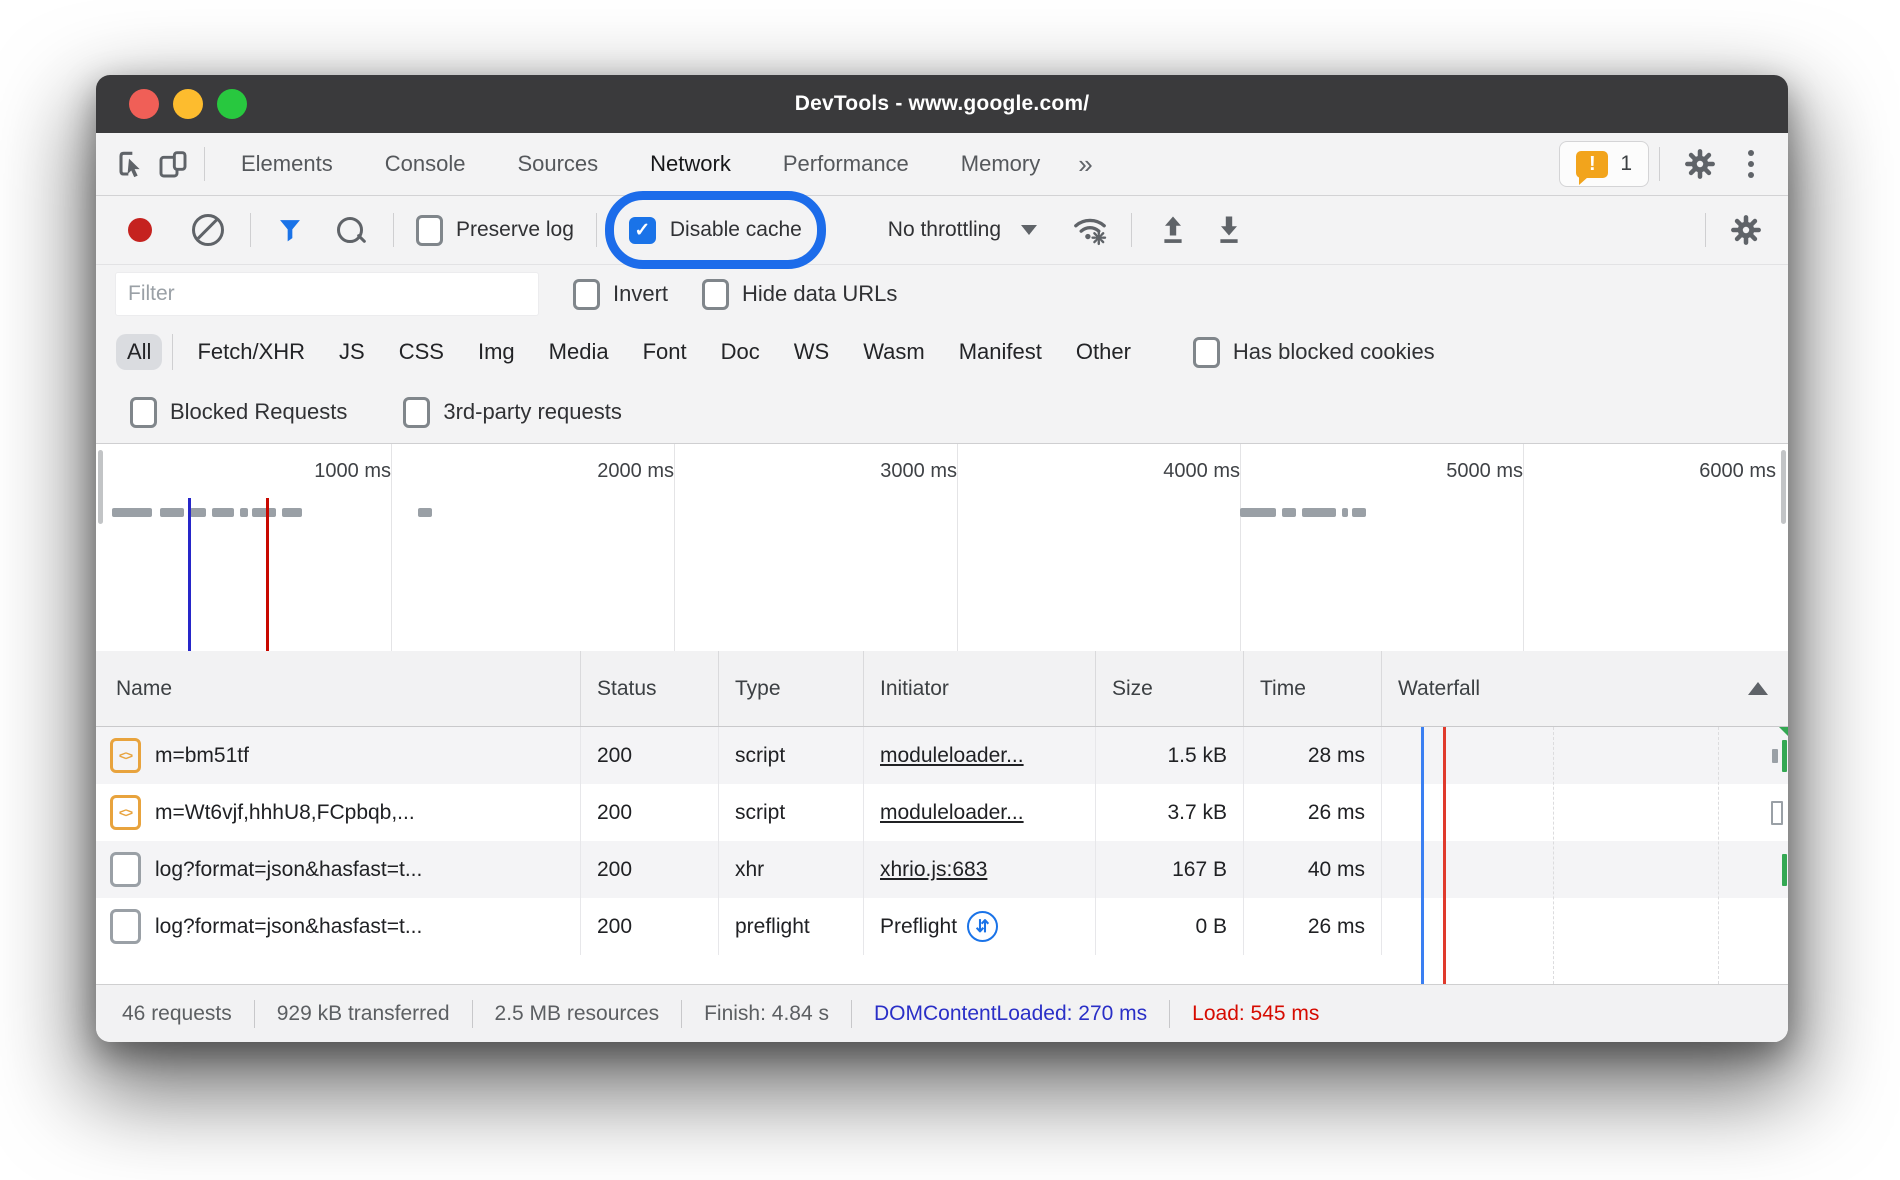 Image resolution: width=1900 pixels, height=1180 pixels. What do you see at coordinates (421, 351) in the screenshot?
I see `filter-chip-css: CSS` at bounding box center [421, 351].